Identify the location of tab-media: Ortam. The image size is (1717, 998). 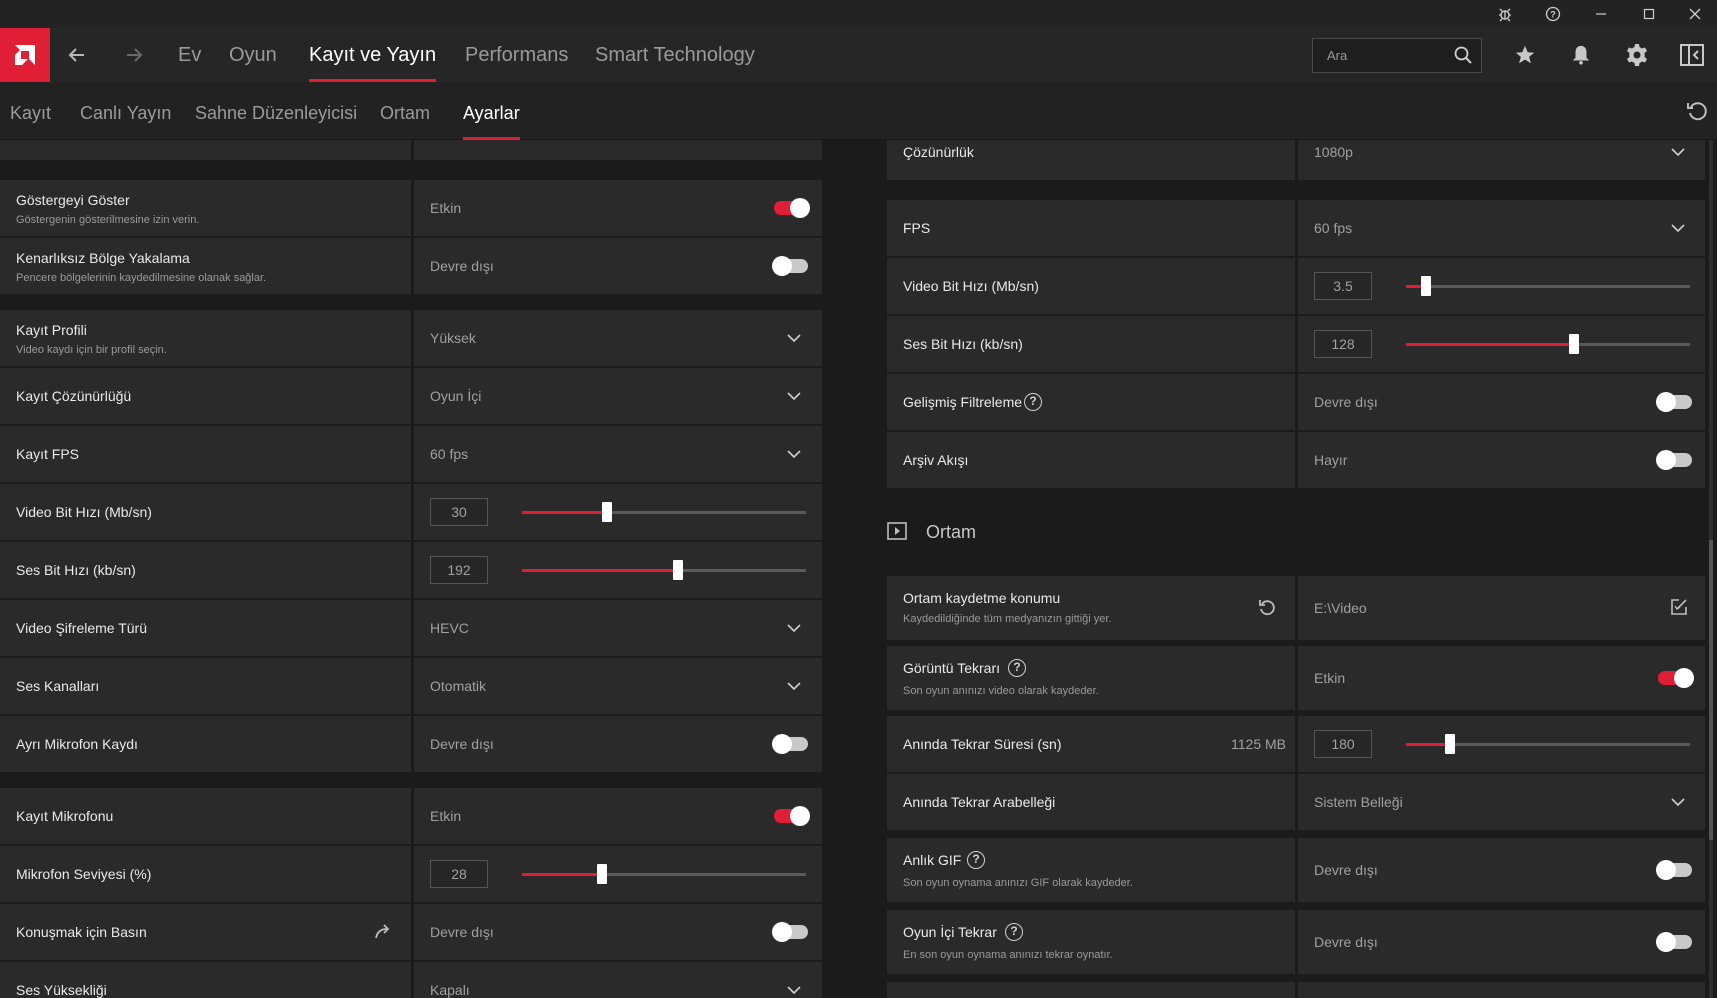
(405, 113).